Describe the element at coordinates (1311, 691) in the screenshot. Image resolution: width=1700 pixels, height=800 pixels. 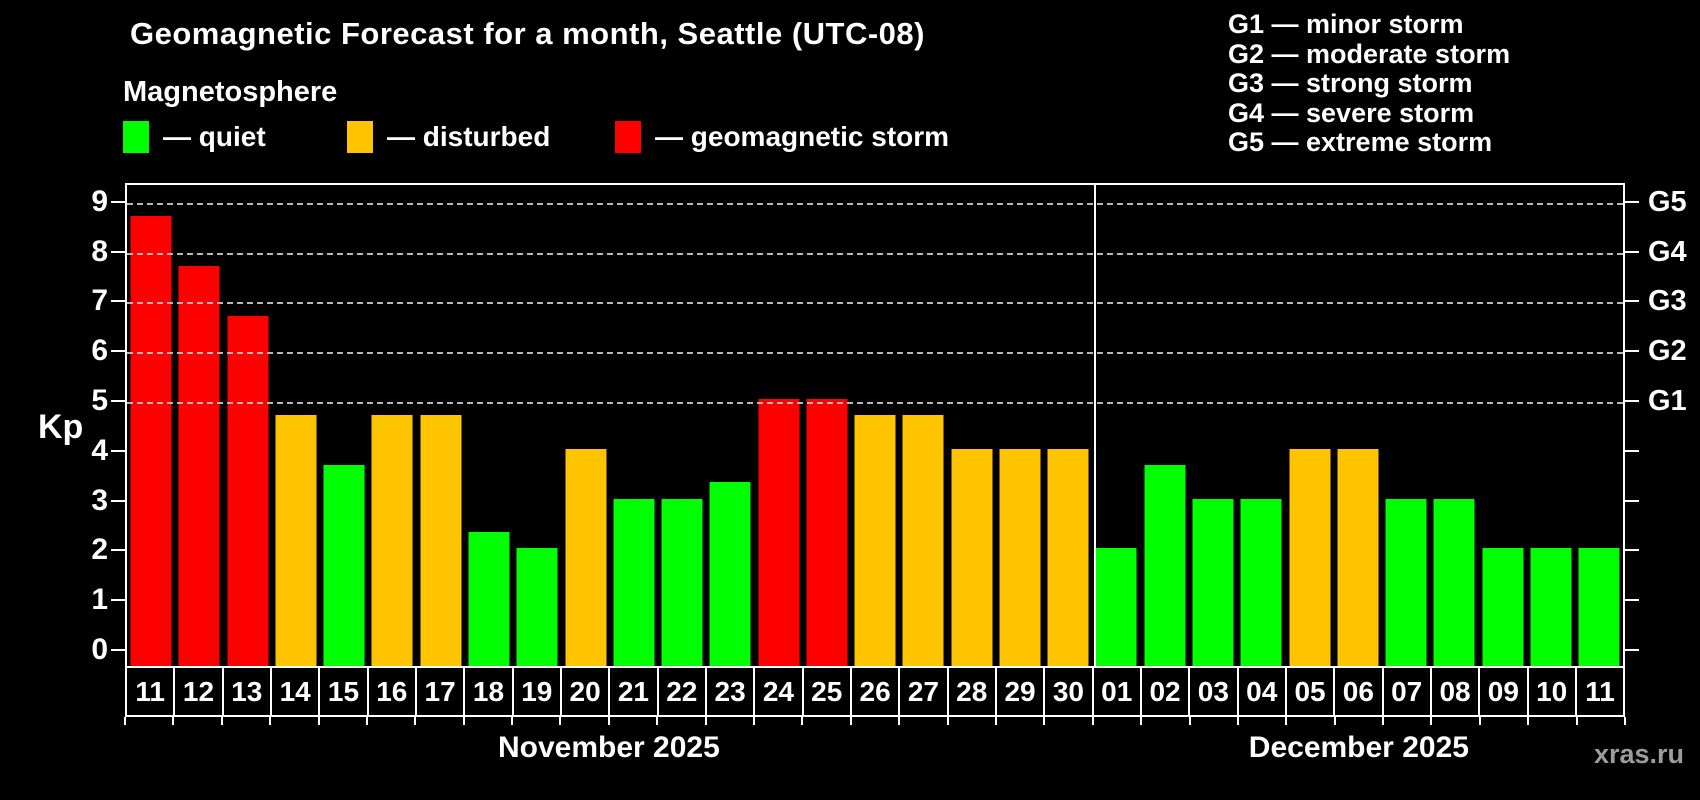
I see `day-label-05: 05` at that location.